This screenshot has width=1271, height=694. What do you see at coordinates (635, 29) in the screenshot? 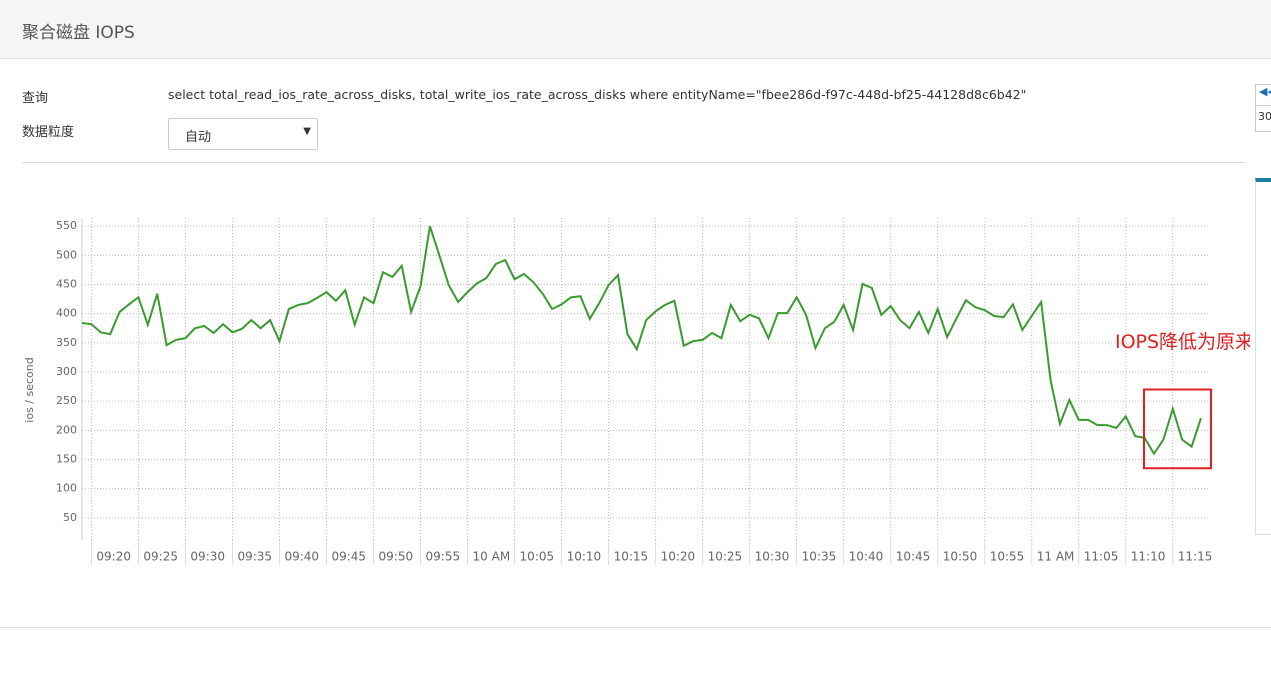
I see `header: 聚合磁盘 IOPS` at bounding box center [635, 29].